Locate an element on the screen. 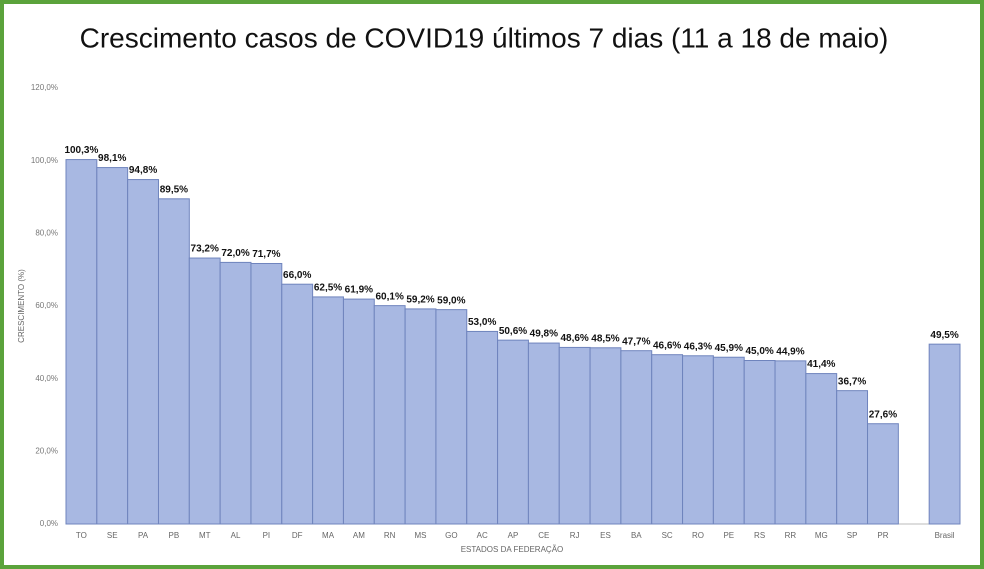 The height and width of the screenshot is (569, 984). x-tick-label: PA is located at coordinates (143, 535).